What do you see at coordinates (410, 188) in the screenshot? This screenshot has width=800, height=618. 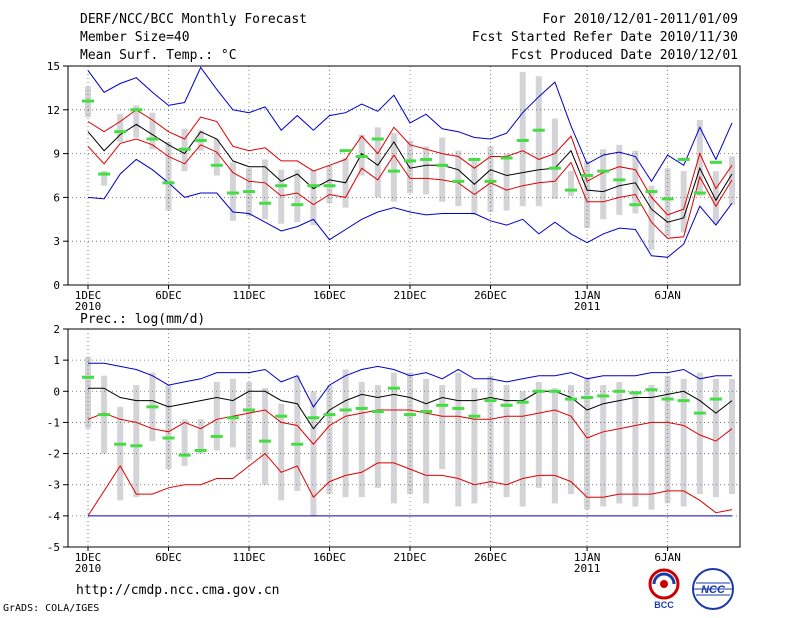 I see `series-lower` at bounding box center [410, 188].